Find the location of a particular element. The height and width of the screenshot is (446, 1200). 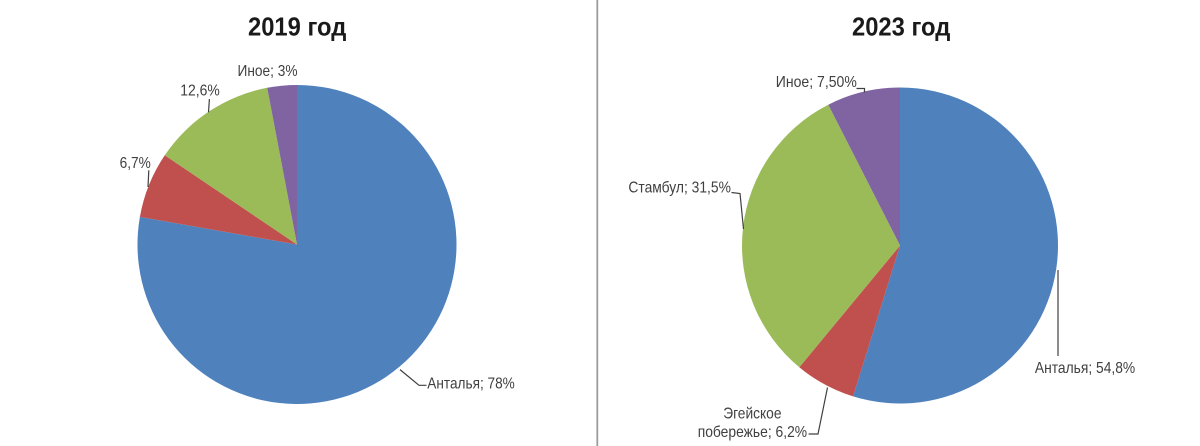

svg-text: Анталья; 78% is located at coordinates (471, 383).